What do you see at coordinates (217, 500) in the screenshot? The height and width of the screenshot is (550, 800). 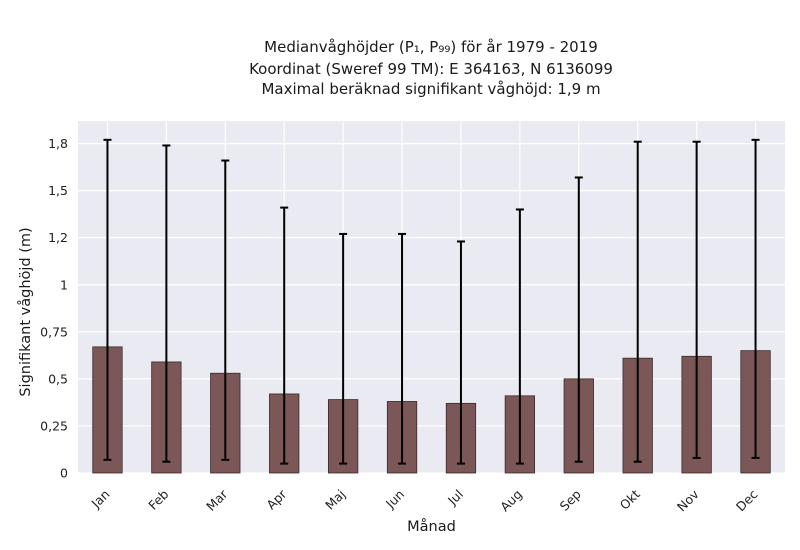 I see `x-tick-label: Mar` at bounding box center [217, 500].